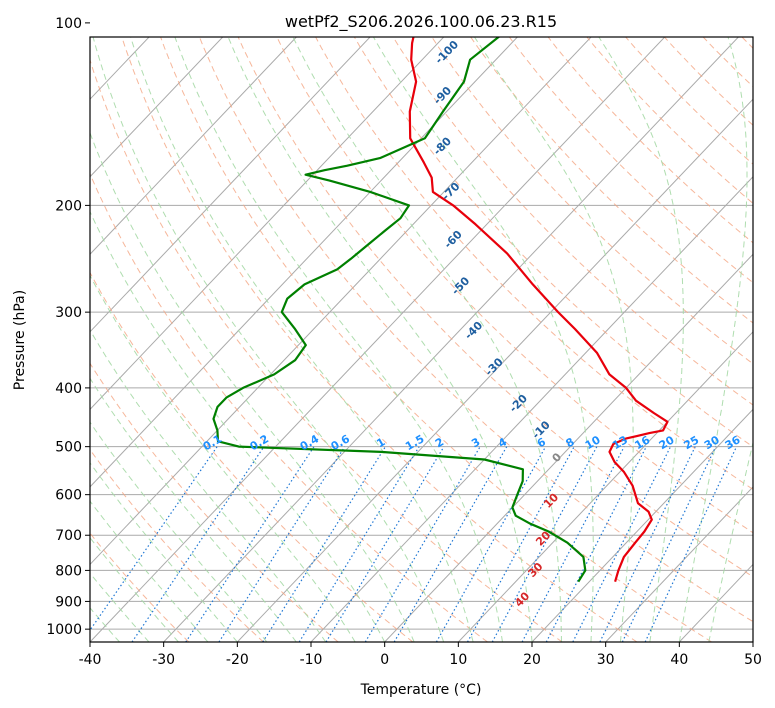 The height and width of the screenshot is (708, 775). Describe the element at coordinates (68, 602) in the screenshot. I see `y-tick-label: 900` at that location.